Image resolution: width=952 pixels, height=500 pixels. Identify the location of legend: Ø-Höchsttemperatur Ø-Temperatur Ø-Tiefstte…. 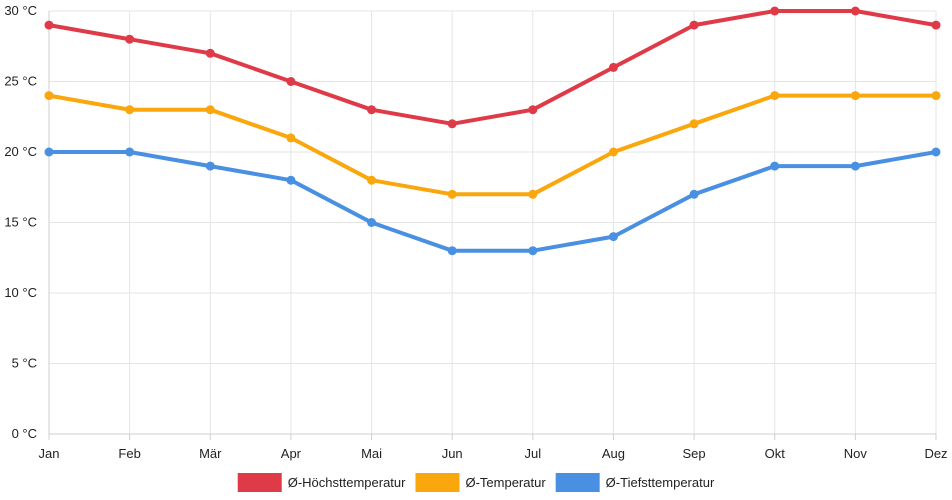
(476, 482).